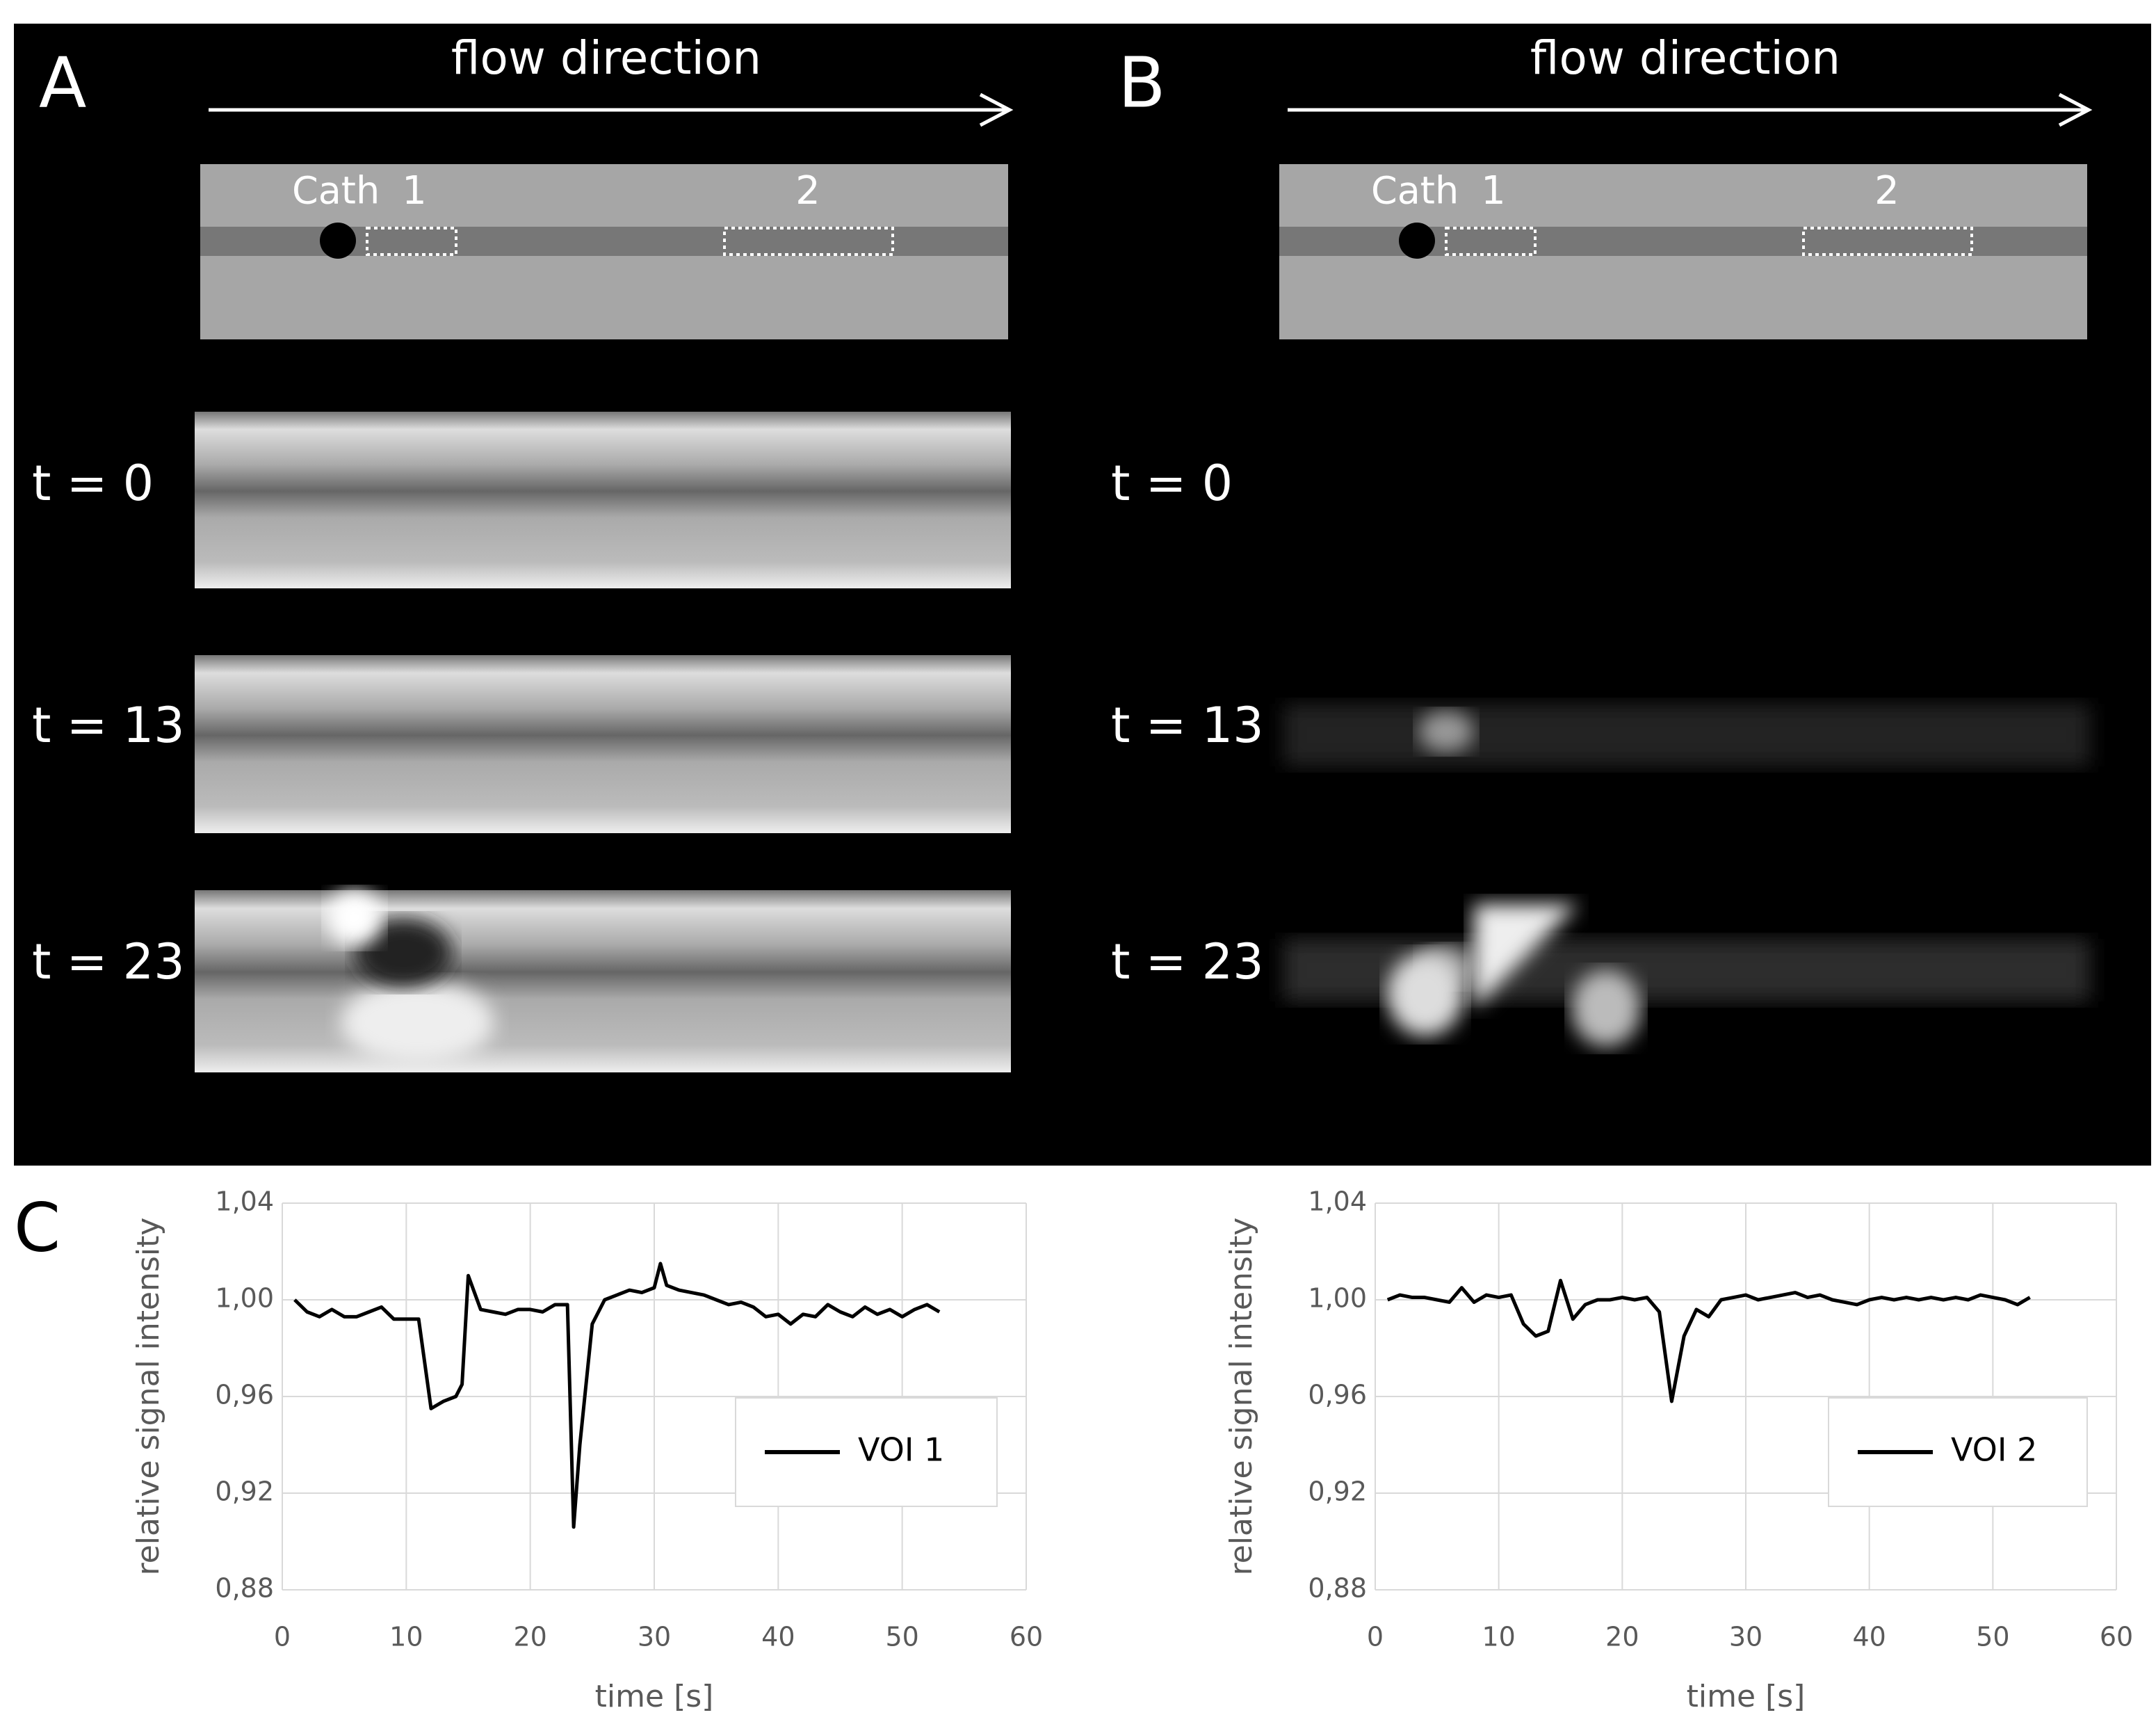  Describe the element at coordinates (901, 1450) in the screenshot. I see `legend-label: VOI 1` at that location.